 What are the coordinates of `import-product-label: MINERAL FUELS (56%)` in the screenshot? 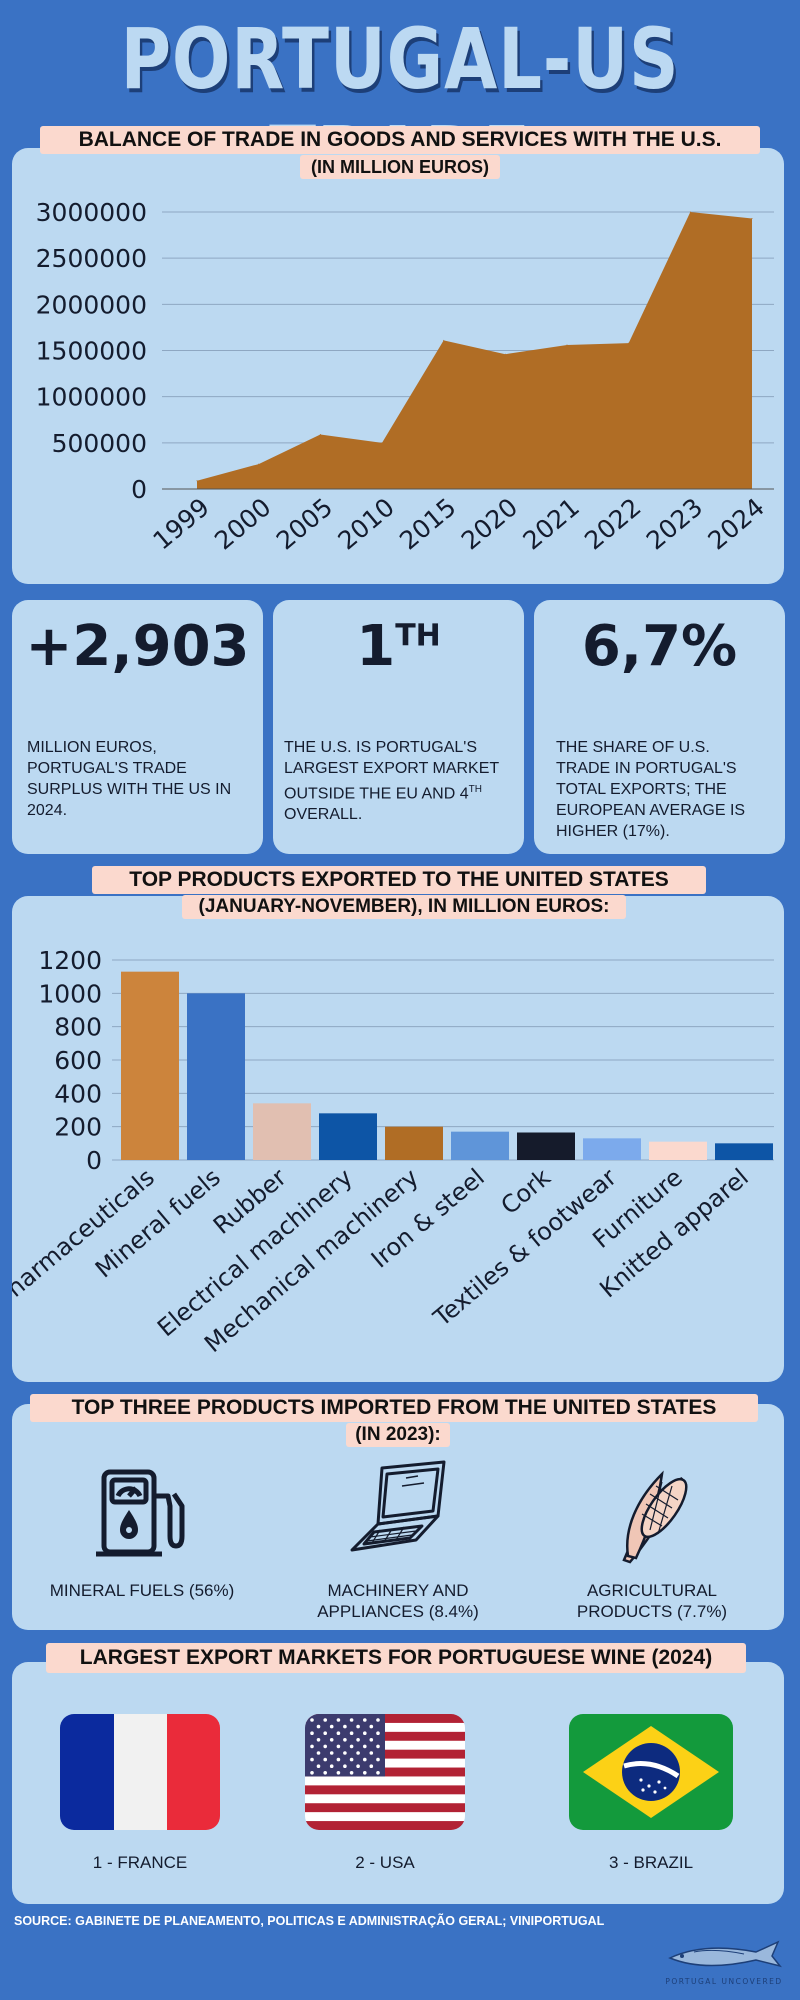 It's located at (142, 1590).